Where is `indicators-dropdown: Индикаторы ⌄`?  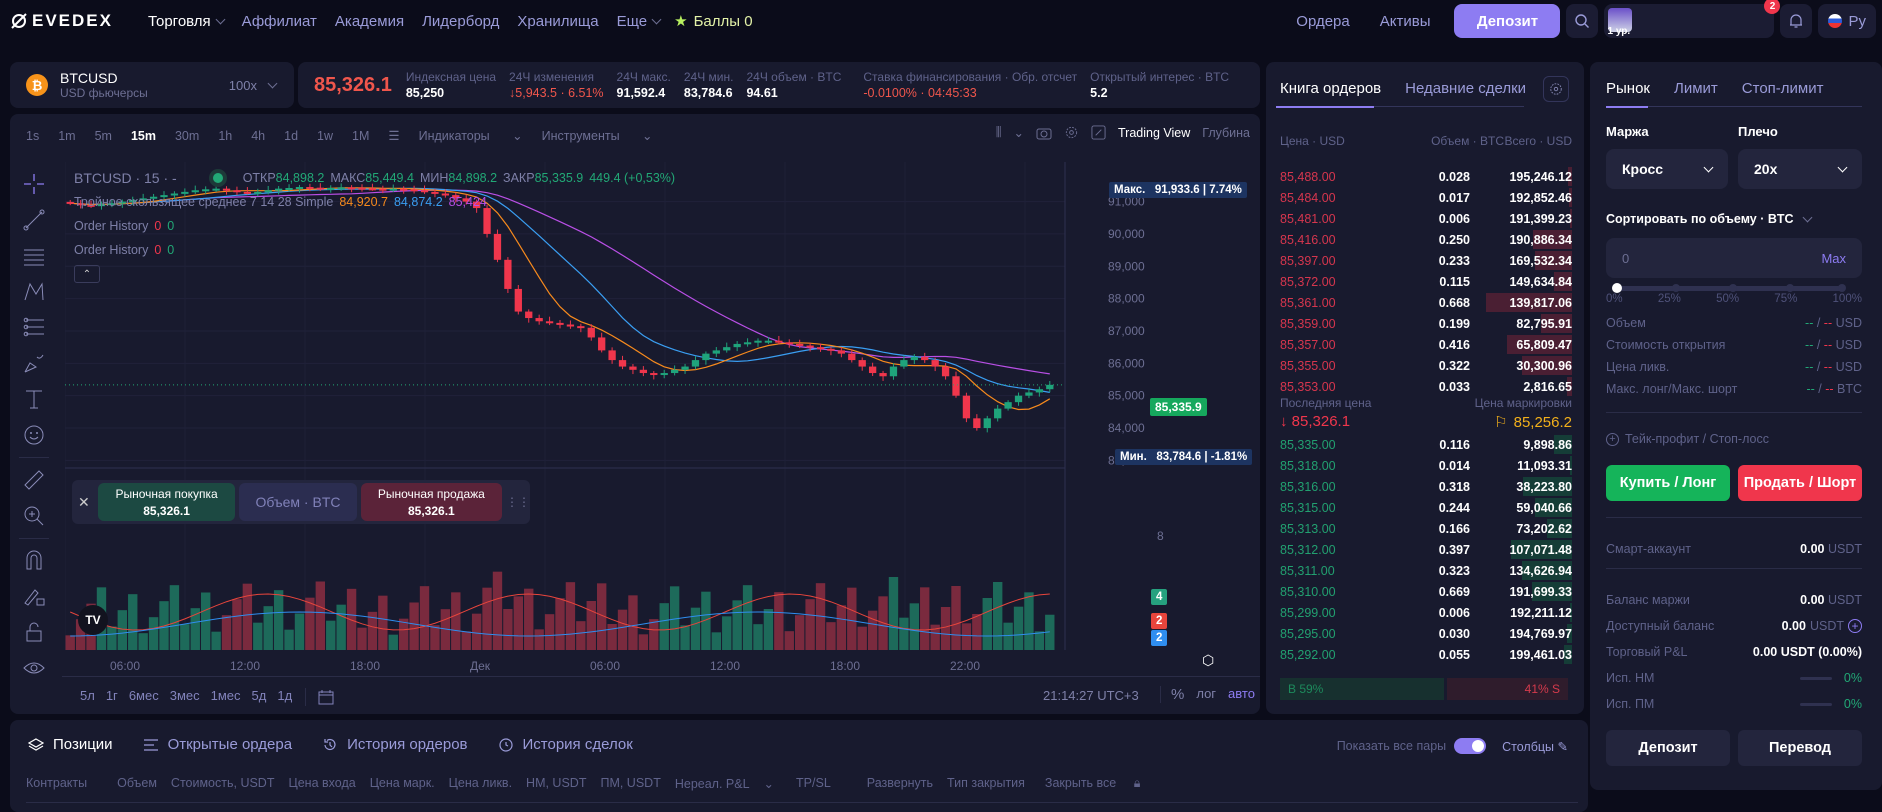
indicators-dropdown: Индикаторы ⌄ is located at coordinates (470, 136).